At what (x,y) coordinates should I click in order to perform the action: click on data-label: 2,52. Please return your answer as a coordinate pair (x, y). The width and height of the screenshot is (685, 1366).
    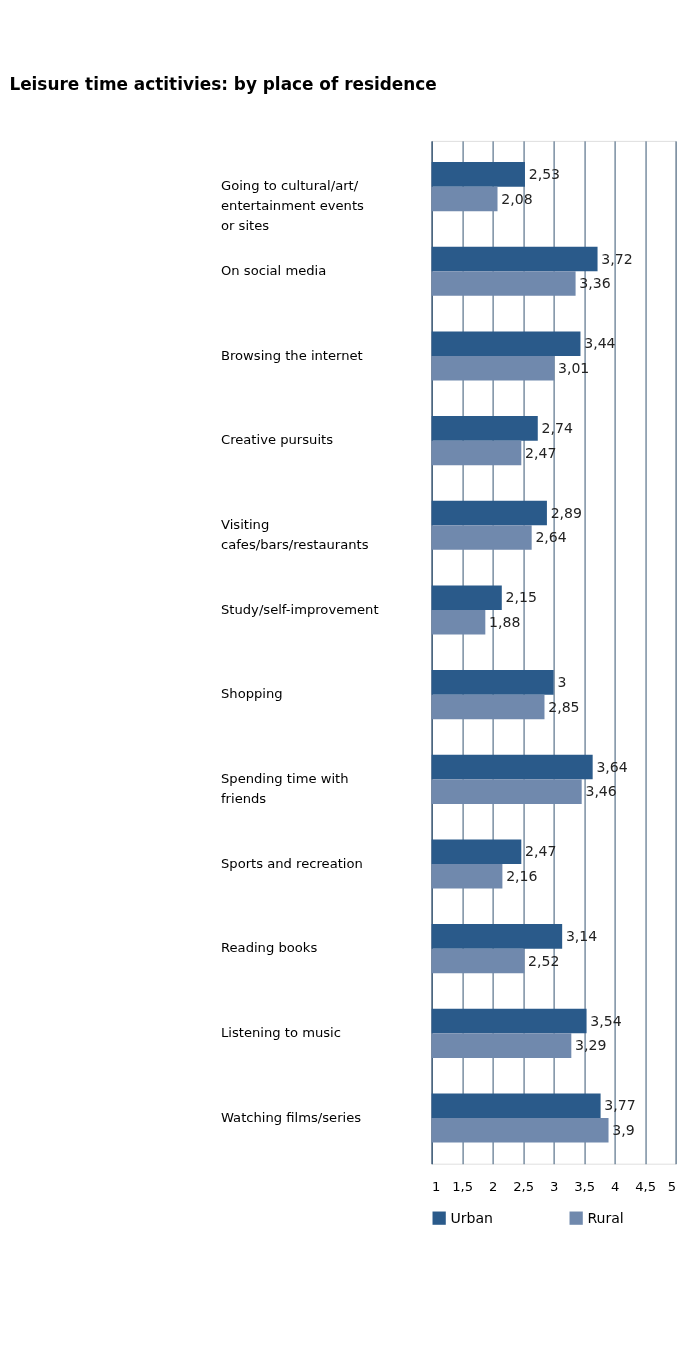
    Looking at the image, I should click on (544, 960).